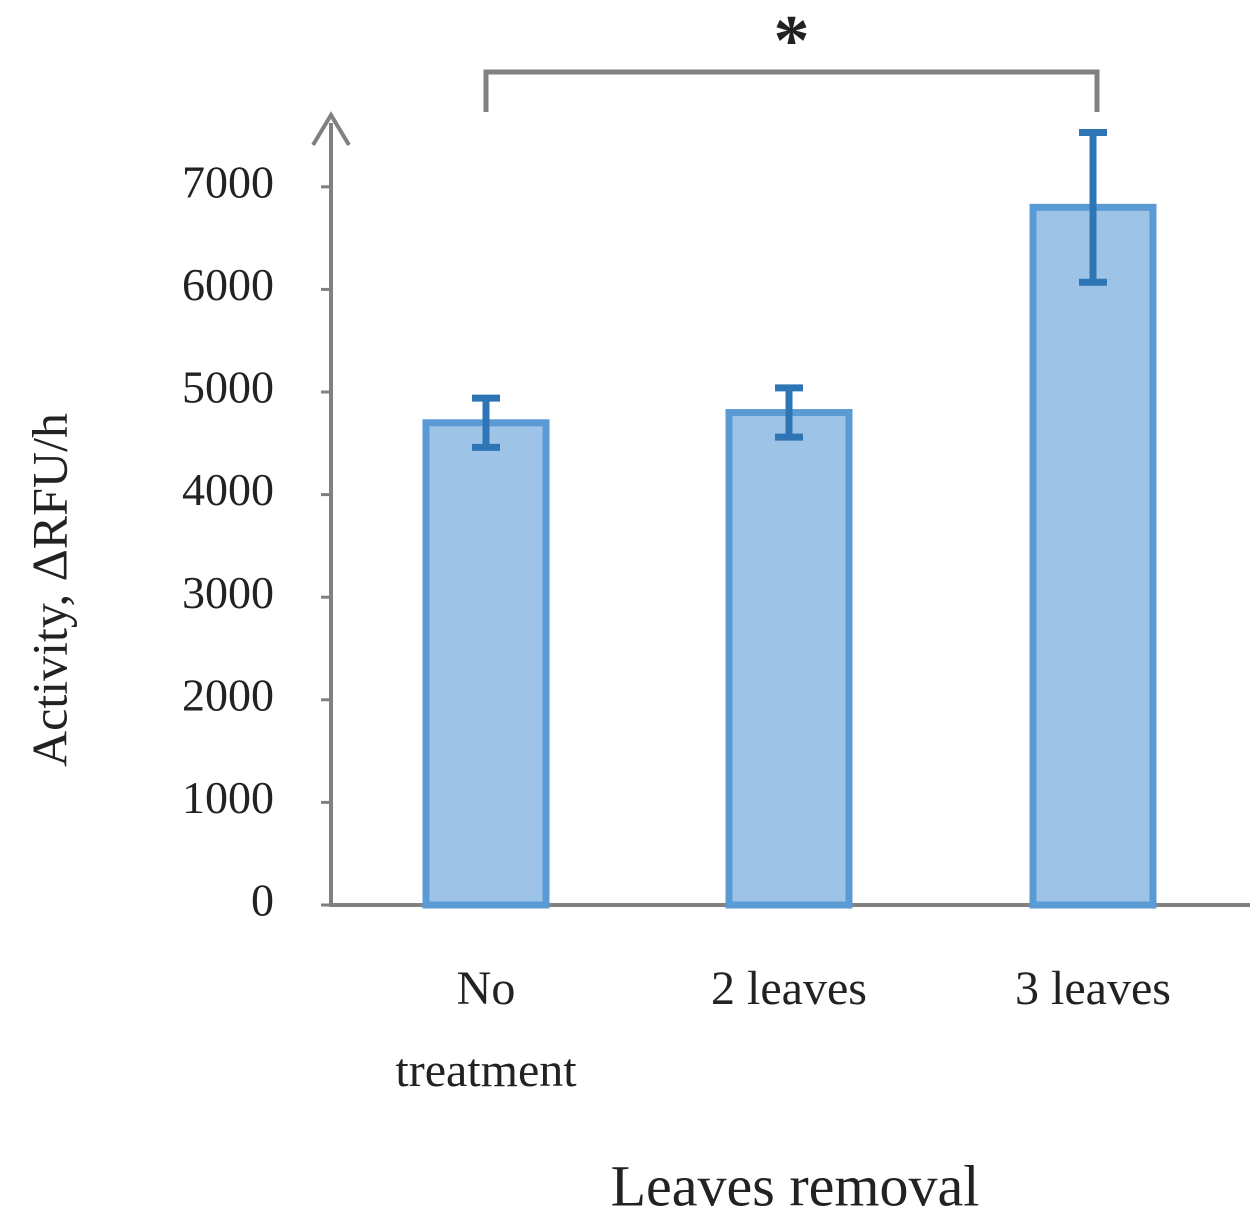  What do you see at coordinates (228, 797) in the screenshot?
I see `y-tick-label: 1000` at bounding box center [228, 797].